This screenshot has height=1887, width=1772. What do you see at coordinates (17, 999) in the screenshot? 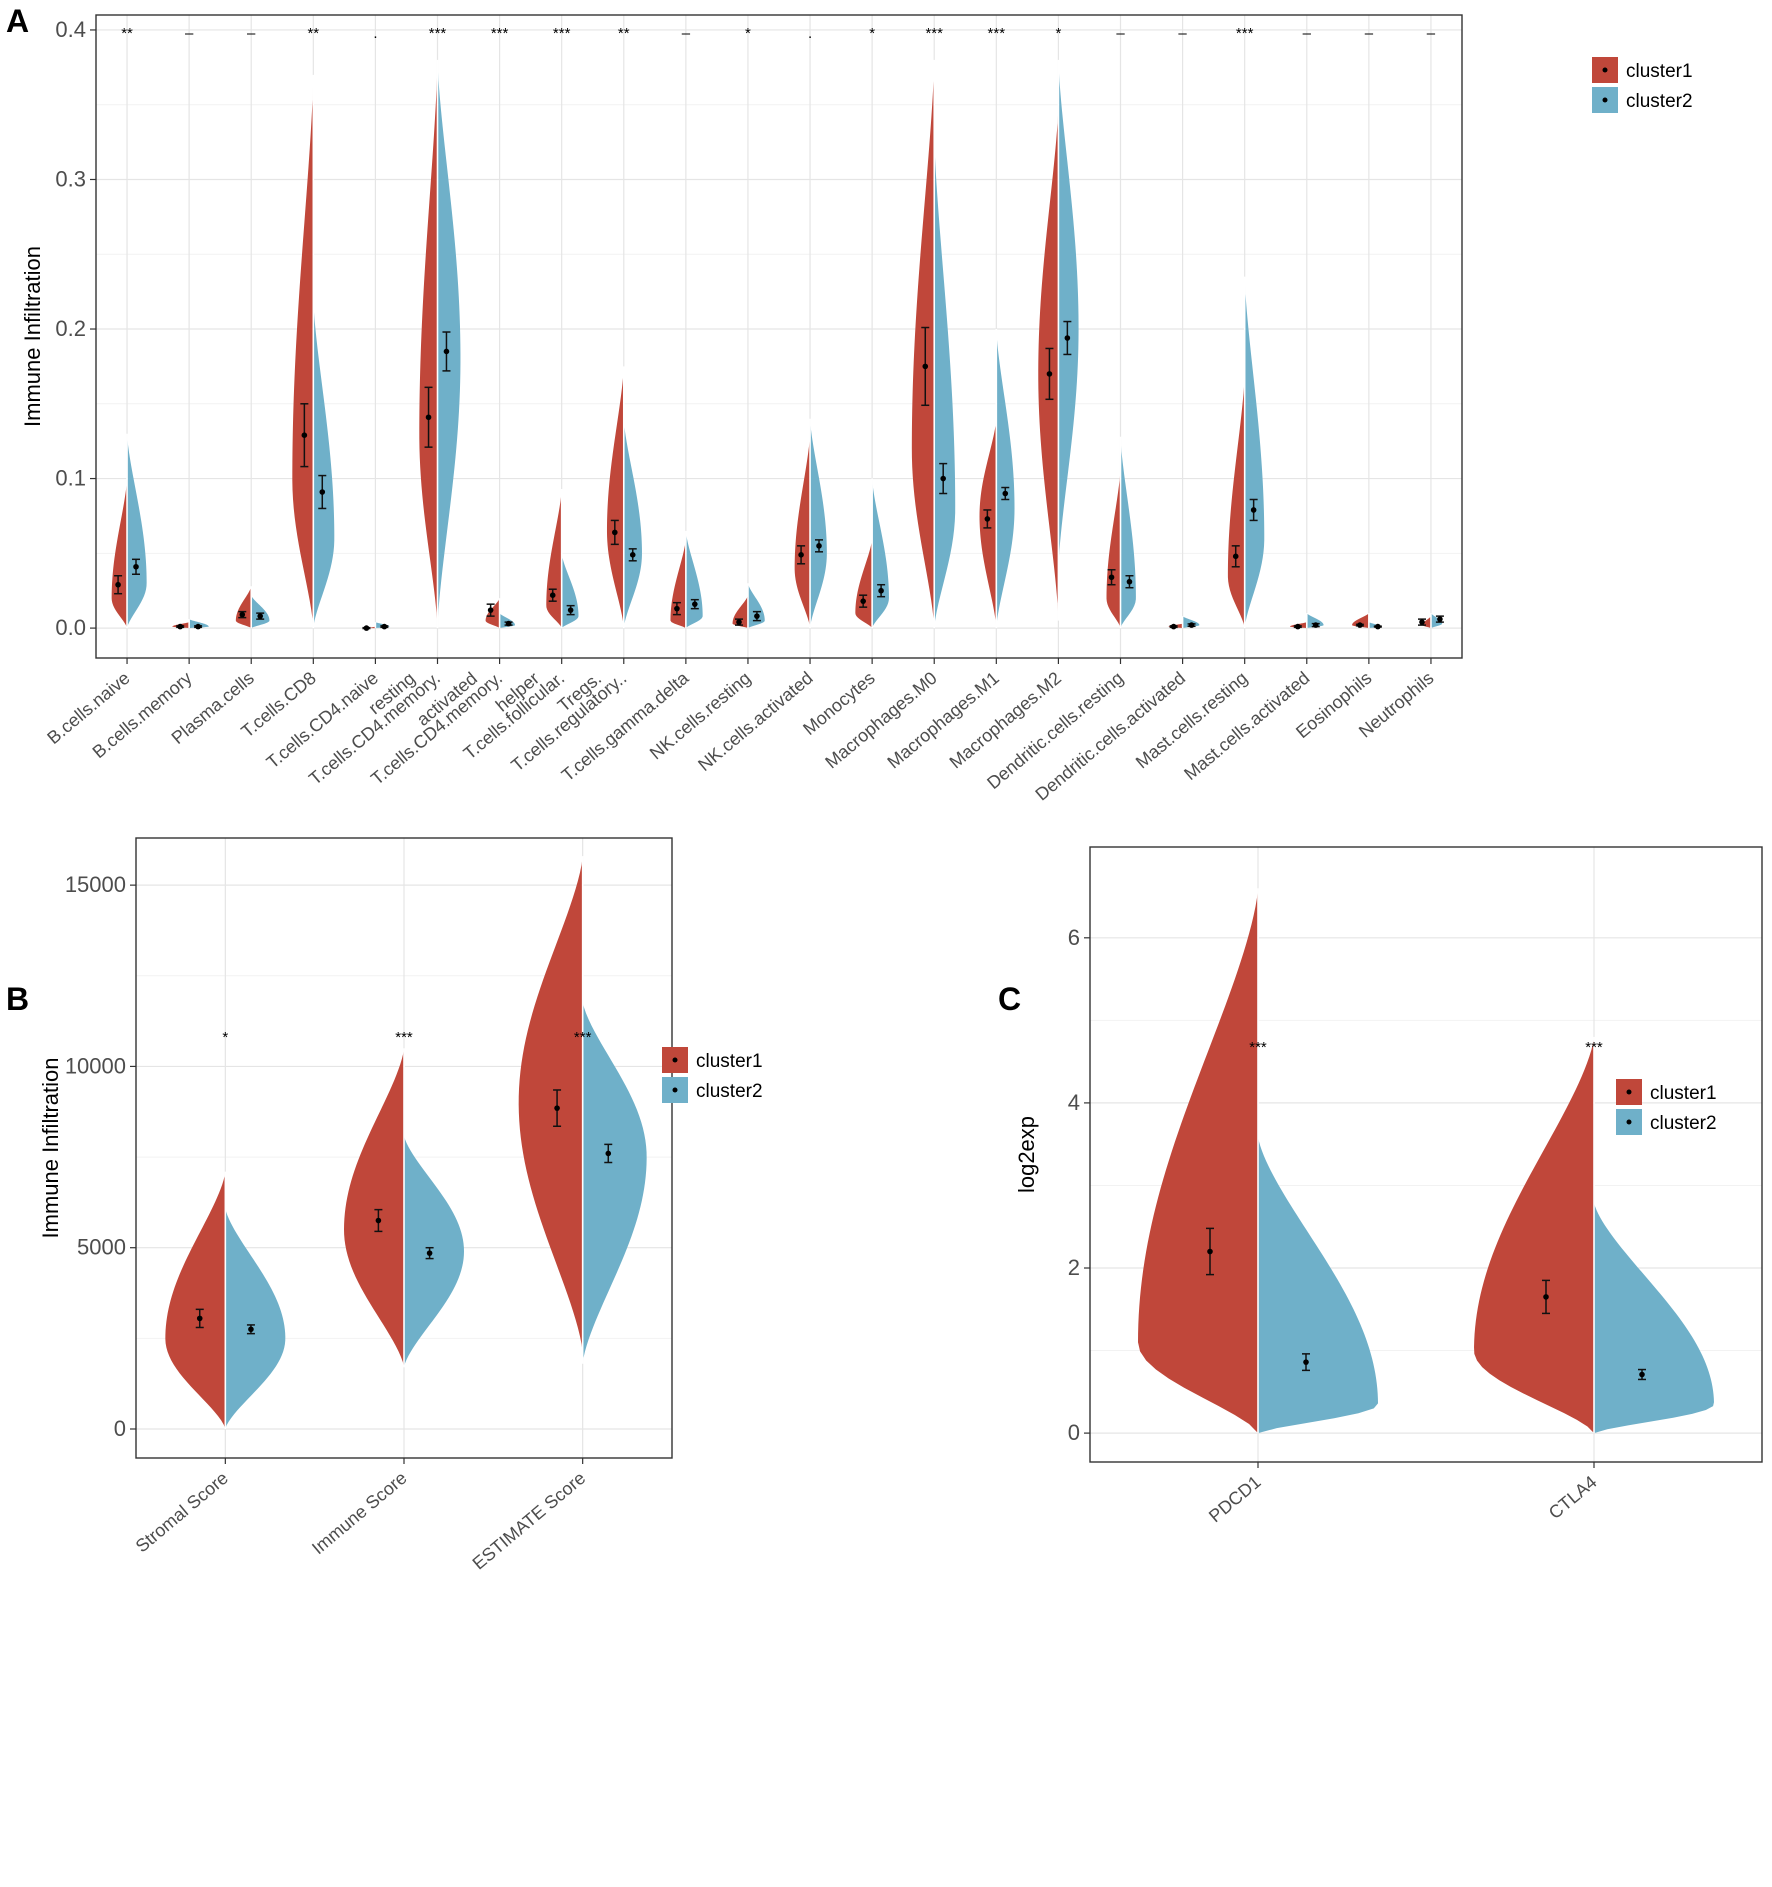
I see `panel-label-b: B` at bounding box center [17, 999].